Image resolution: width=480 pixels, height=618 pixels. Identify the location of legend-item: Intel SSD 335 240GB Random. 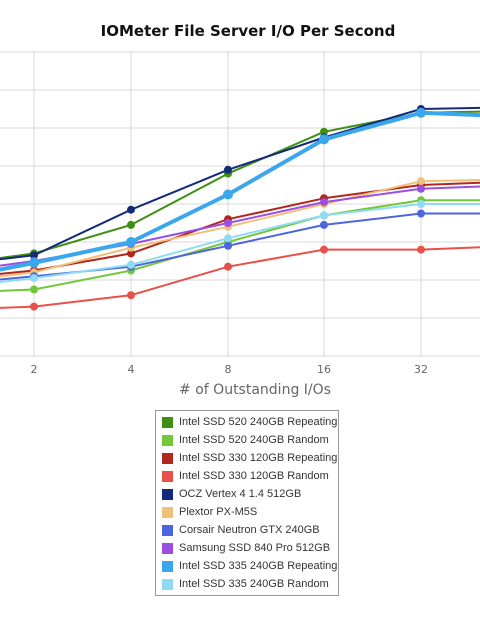
(247, 584).